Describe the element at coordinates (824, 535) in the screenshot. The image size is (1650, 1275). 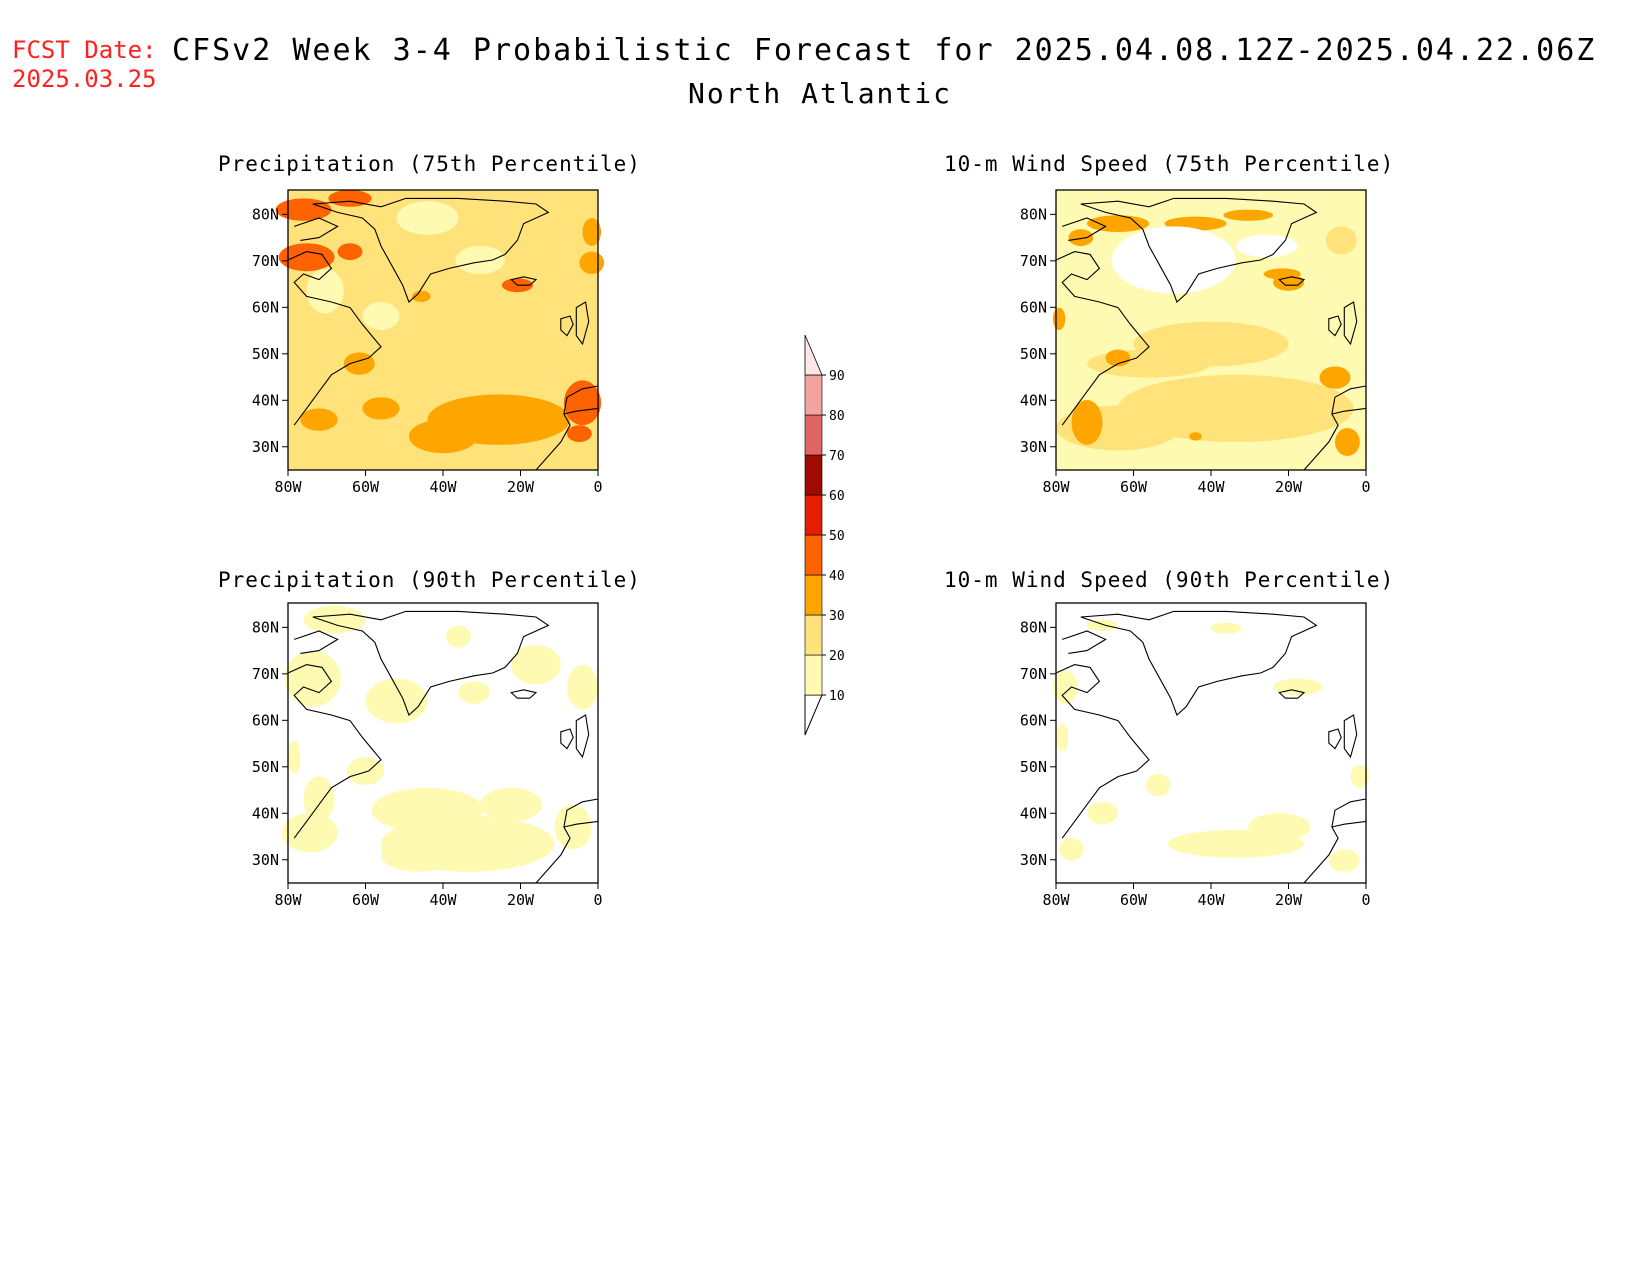
I see `colorbar: 10 20 30 40 50 60 70 80 90` at that location.